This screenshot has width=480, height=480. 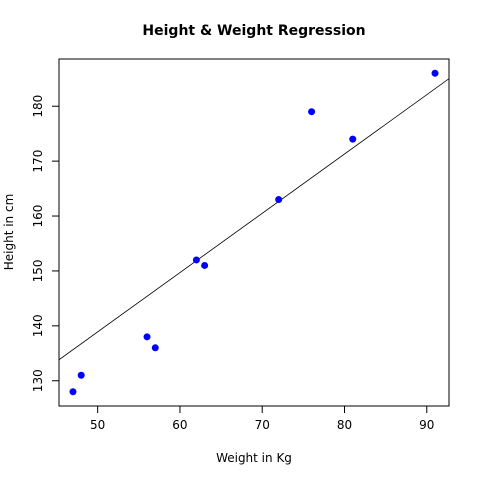 I want to click on y-tick-label: 160, so click(x=38, y=216).